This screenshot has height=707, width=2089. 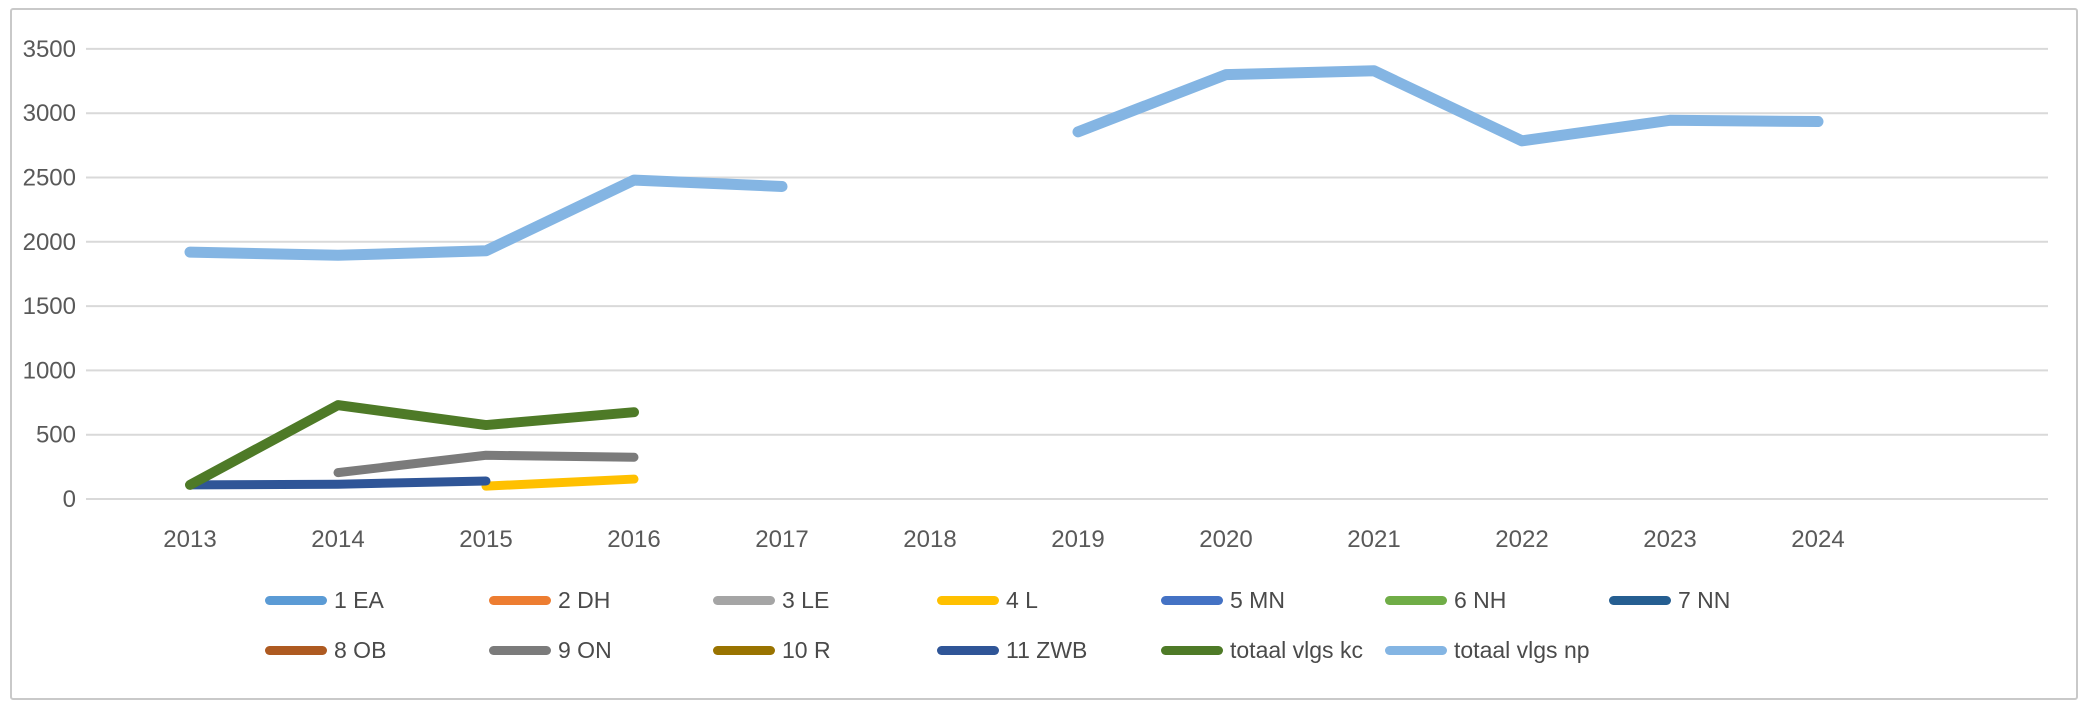 I want to click on legend-label: 3 LE, so click(x=806, y=600).